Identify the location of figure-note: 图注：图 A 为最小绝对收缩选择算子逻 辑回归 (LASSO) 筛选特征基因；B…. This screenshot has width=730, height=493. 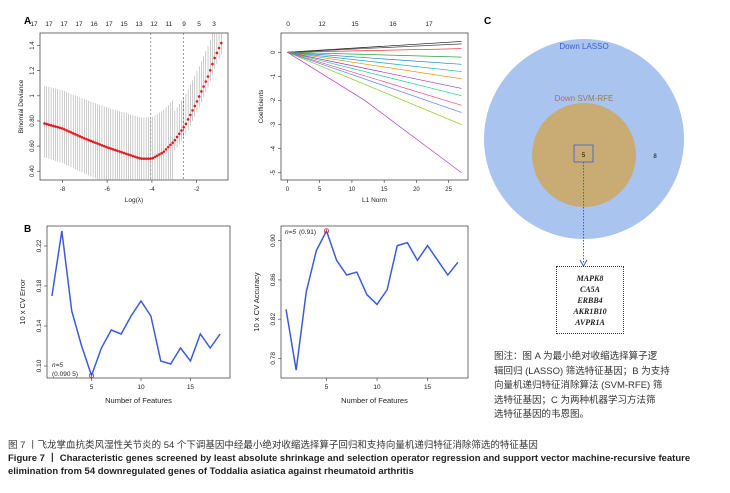
(608, 386).